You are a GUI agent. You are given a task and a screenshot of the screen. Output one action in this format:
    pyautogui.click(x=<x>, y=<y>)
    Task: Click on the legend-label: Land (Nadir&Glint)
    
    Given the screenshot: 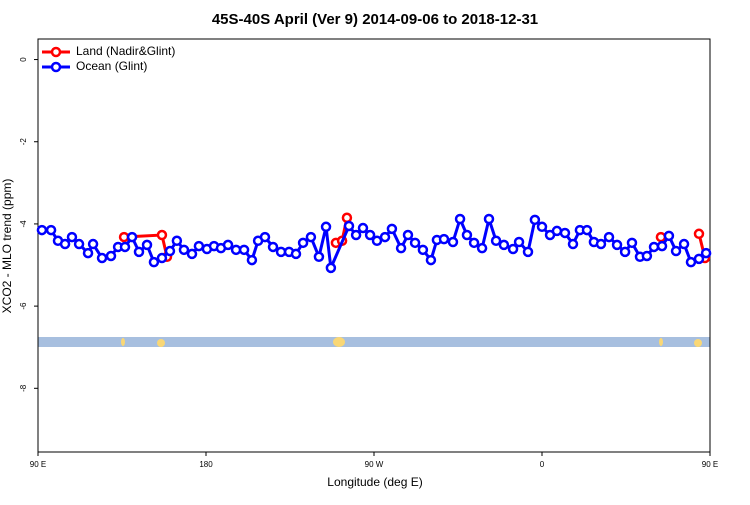 What is the action you would take?
    pyautogui.click(x=125, y=51)
    